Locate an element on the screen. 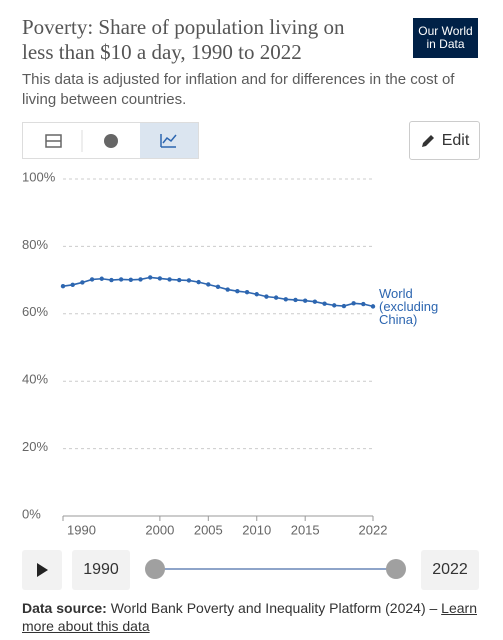  logo: Our World in Data is located at coordinates (445, 38).